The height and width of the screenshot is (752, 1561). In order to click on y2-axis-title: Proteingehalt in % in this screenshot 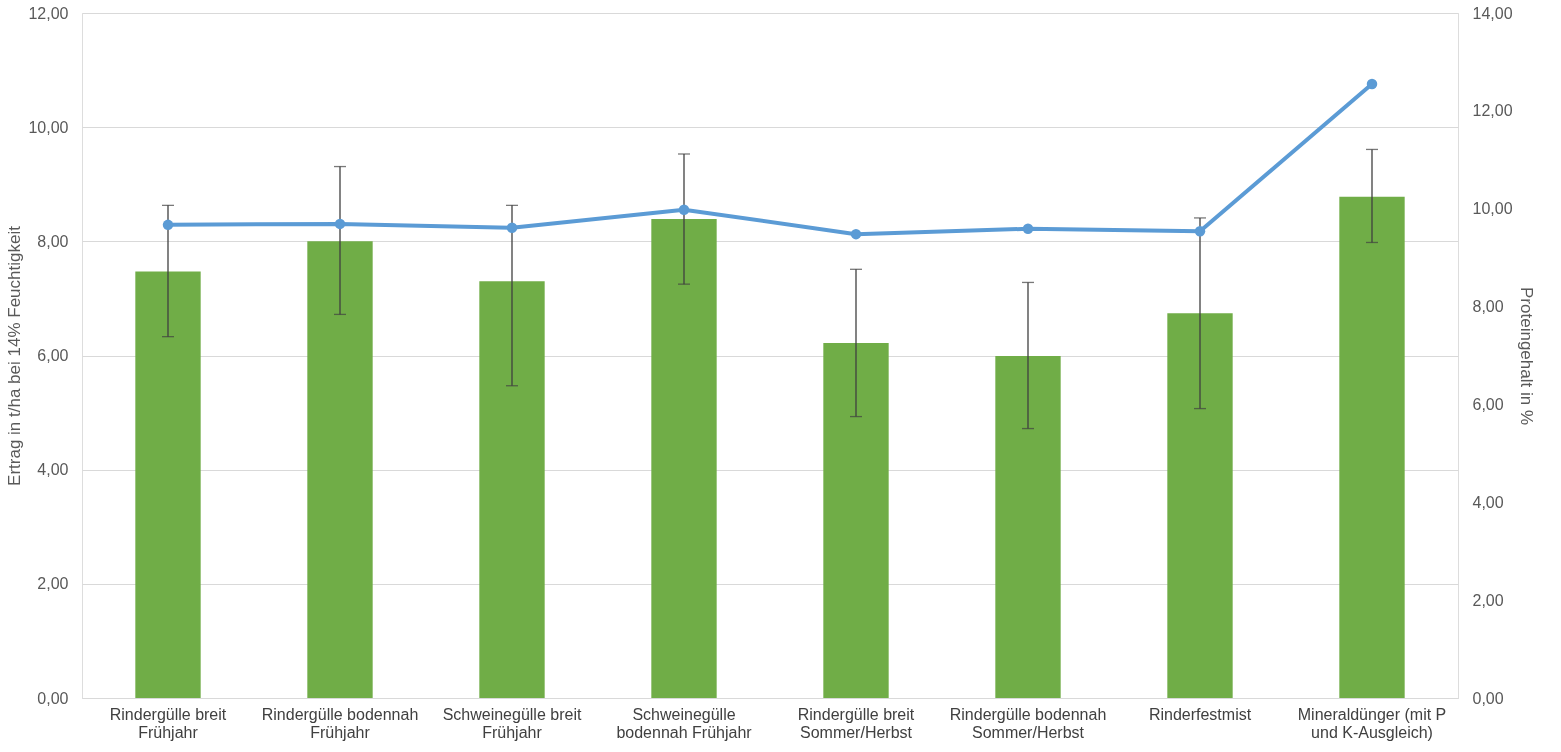, I will do `click(1526, 356)`.